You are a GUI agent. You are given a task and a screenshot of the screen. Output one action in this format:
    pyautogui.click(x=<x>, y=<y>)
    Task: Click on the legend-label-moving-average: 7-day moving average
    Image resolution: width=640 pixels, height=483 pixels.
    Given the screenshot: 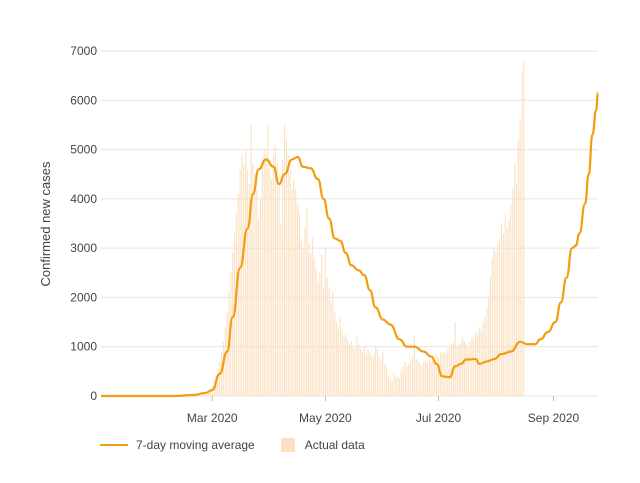 What is the action you would take?
    pyautogui.click(x=195, y=445)
    